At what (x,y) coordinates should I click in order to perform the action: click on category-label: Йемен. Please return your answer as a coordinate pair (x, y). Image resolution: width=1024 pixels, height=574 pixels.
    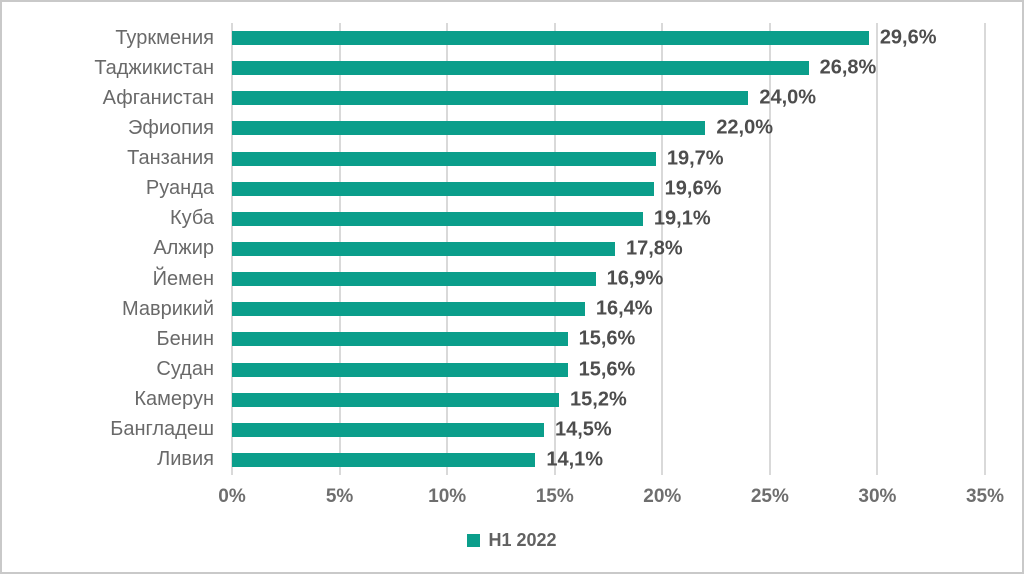
    Looking at the image, I should click on (183, 278).